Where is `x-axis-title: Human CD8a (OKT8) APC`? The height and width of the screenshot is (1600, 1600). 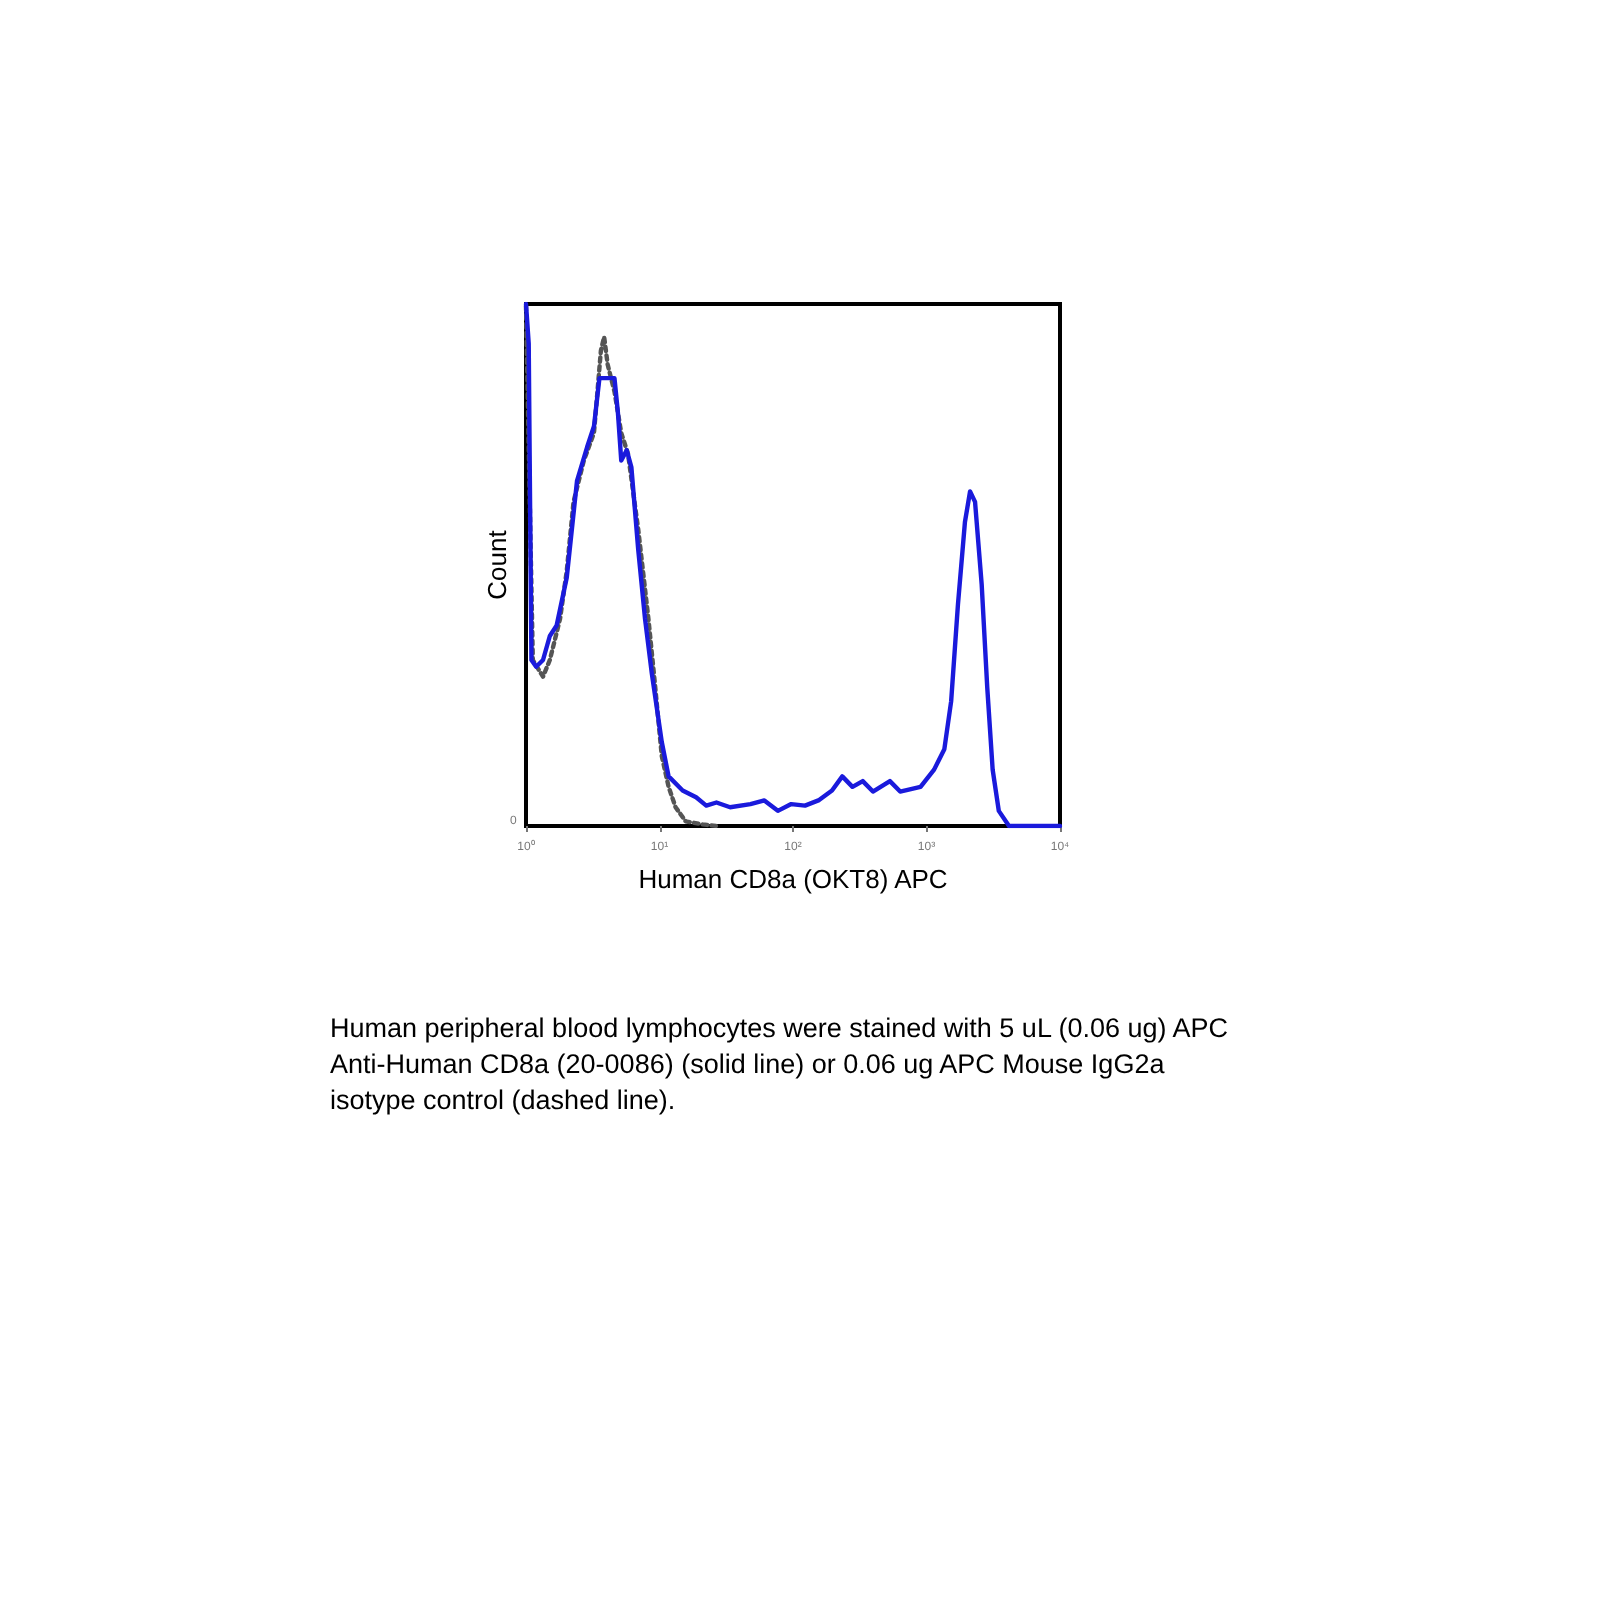 x-axis-title: Human CD8a (OKT8) APC is located at coordinates (793, 879).